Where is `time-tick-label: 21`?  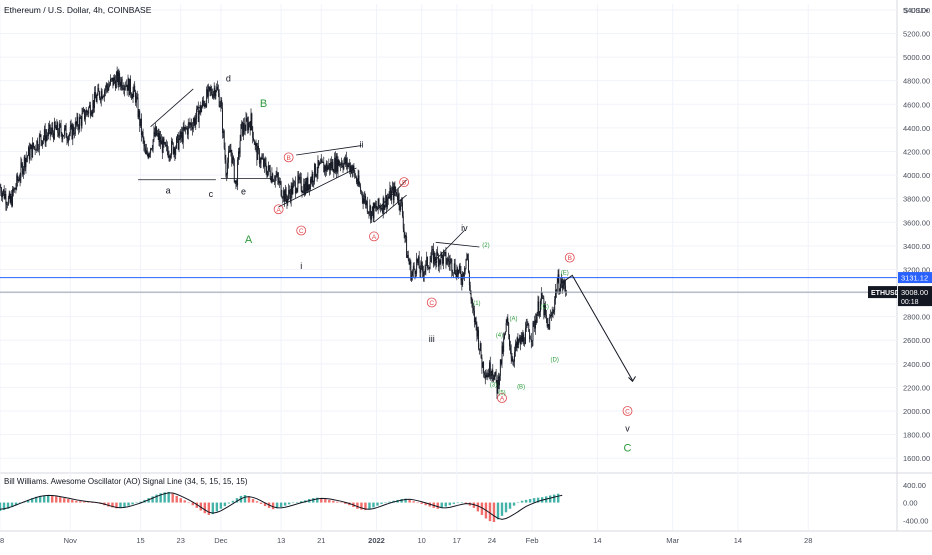
time-tick-label: 21 is located at coordinates (321, 540).